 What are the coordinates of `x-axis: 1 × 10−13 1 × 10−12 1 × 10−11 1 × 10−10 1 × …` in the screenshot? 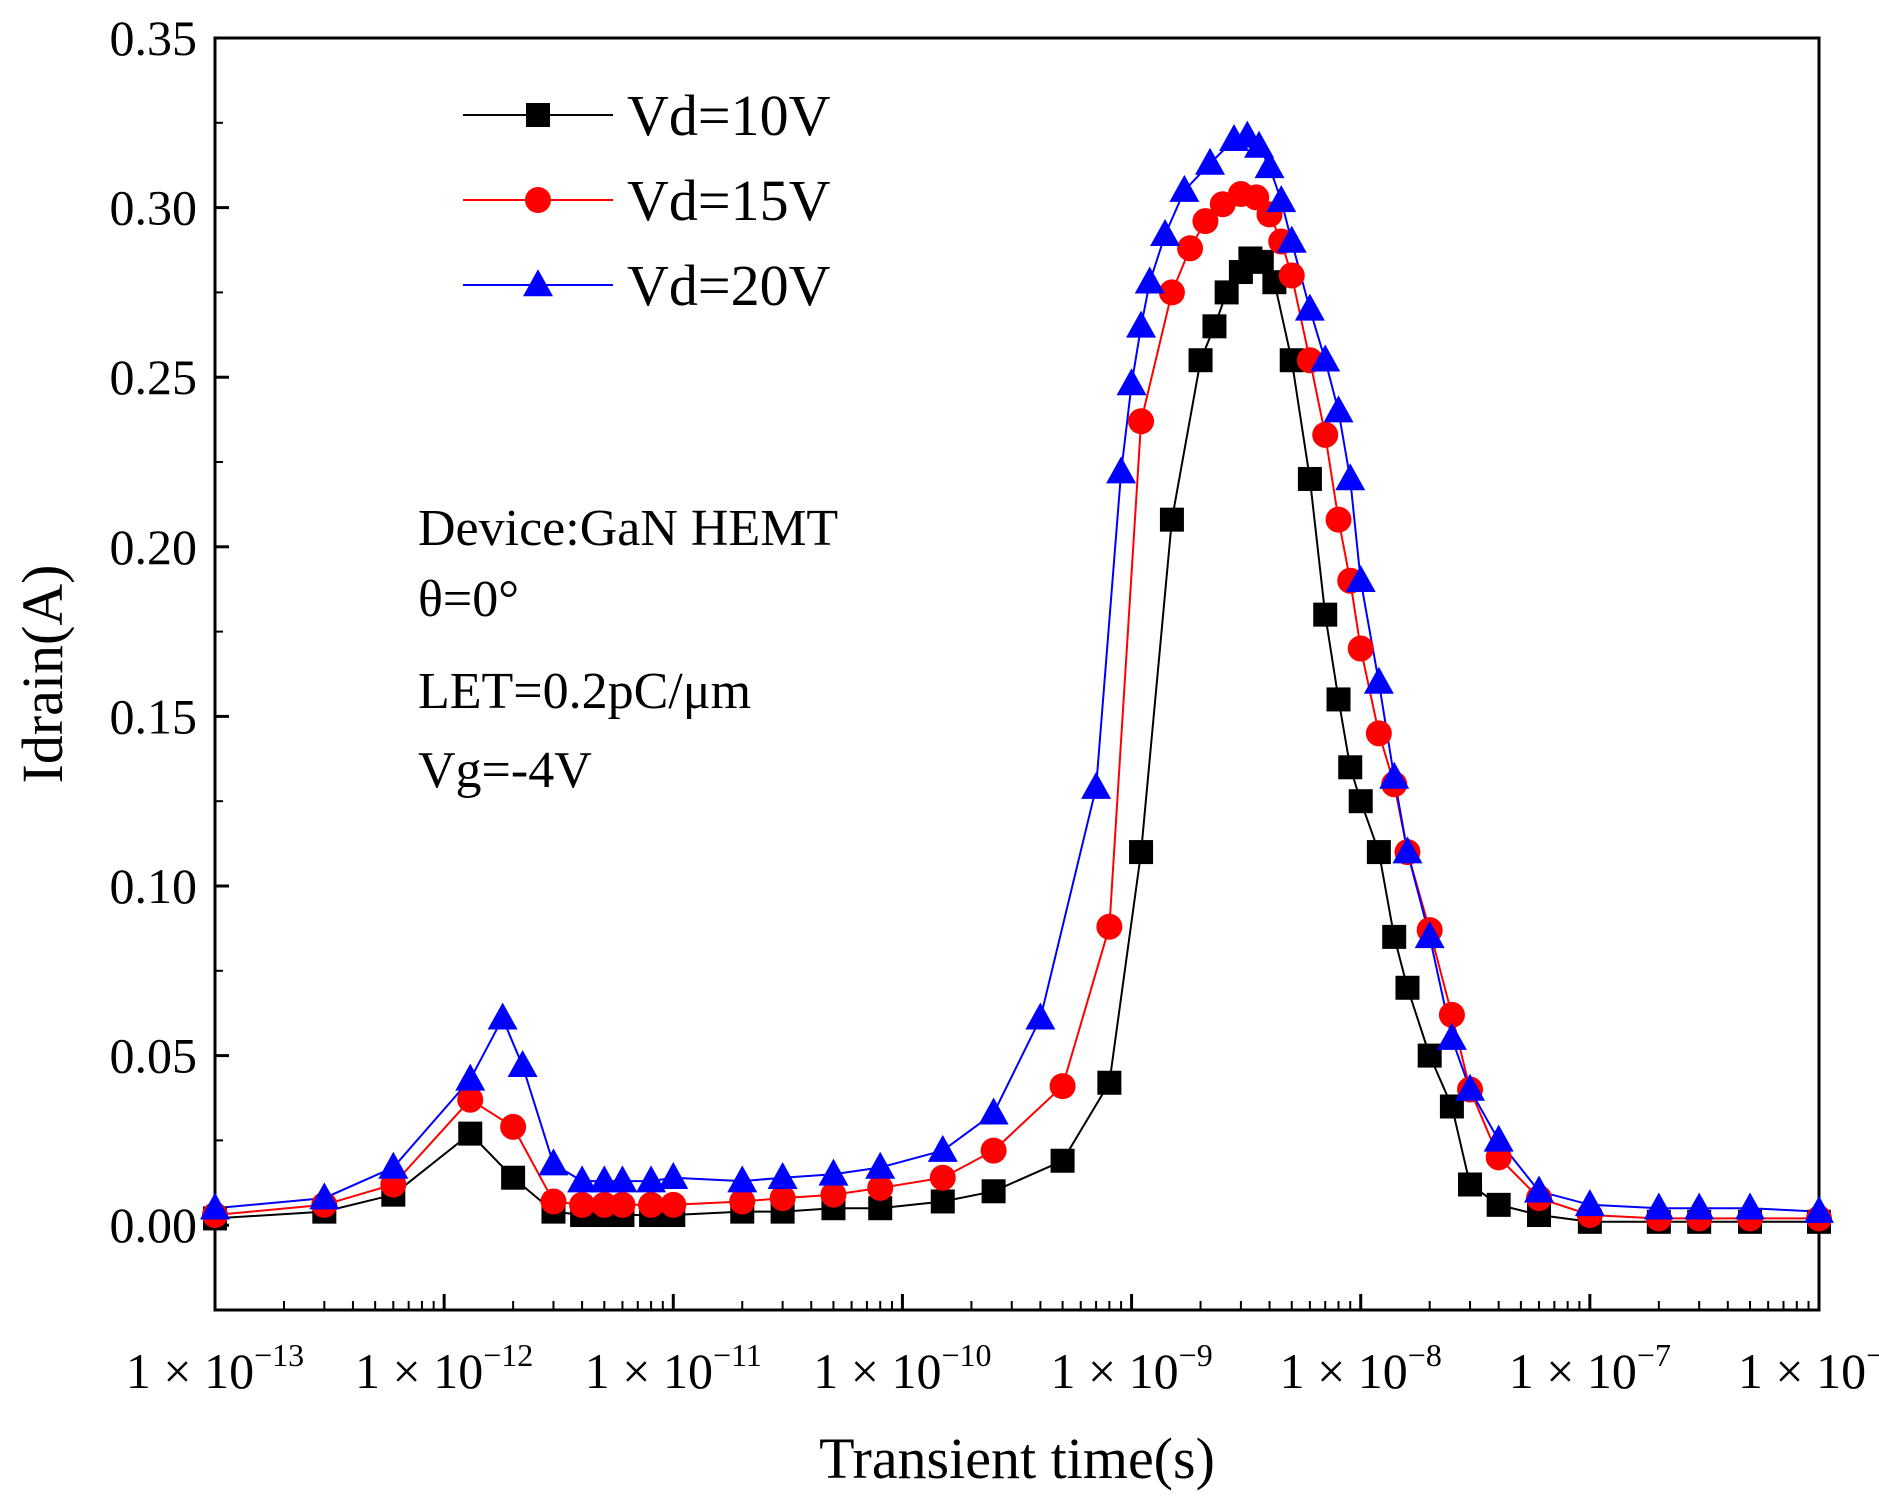 It's located at (1002, 1346).